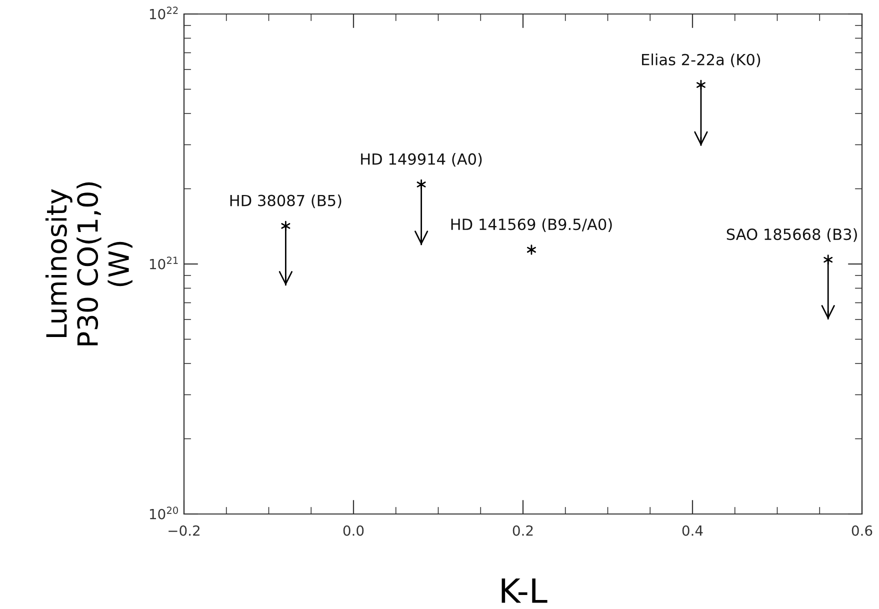 This screenshot has width=879, height=609. Describe the element at coordinates (701, 61) in the screenshot. I see `annotation: Elias 2-22a (K0)` at that location.